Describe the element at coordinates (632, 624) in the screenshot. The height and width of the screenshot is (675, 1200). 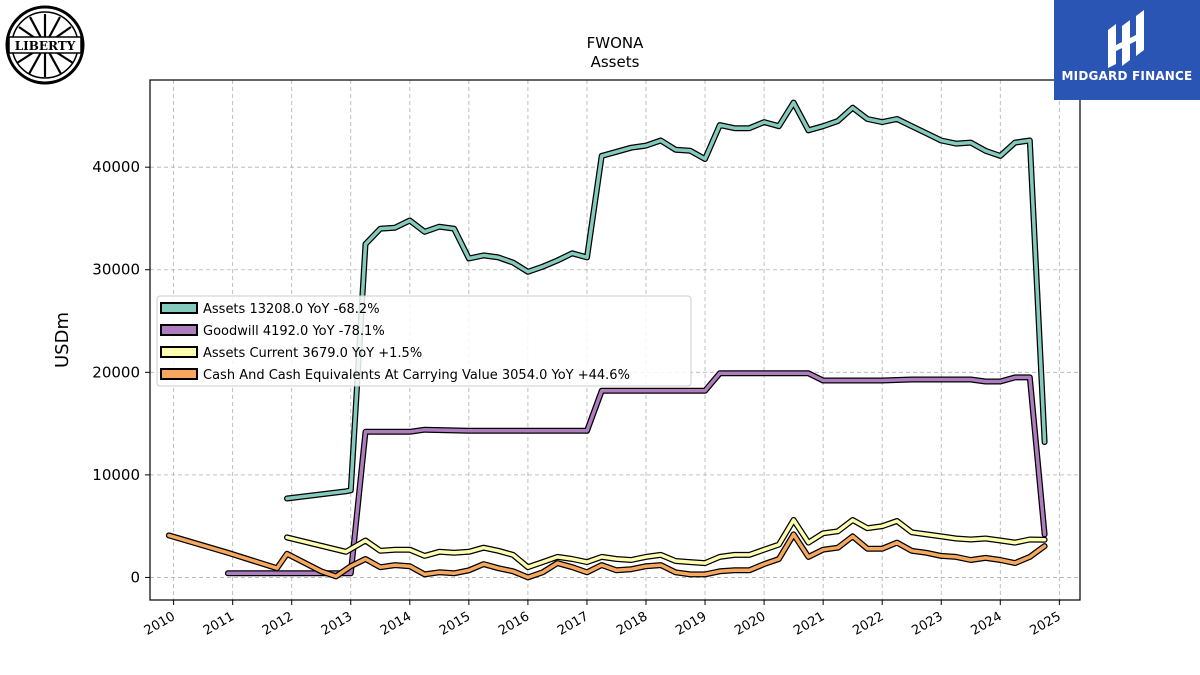
I see `x-tick-label: 2018` at that location.